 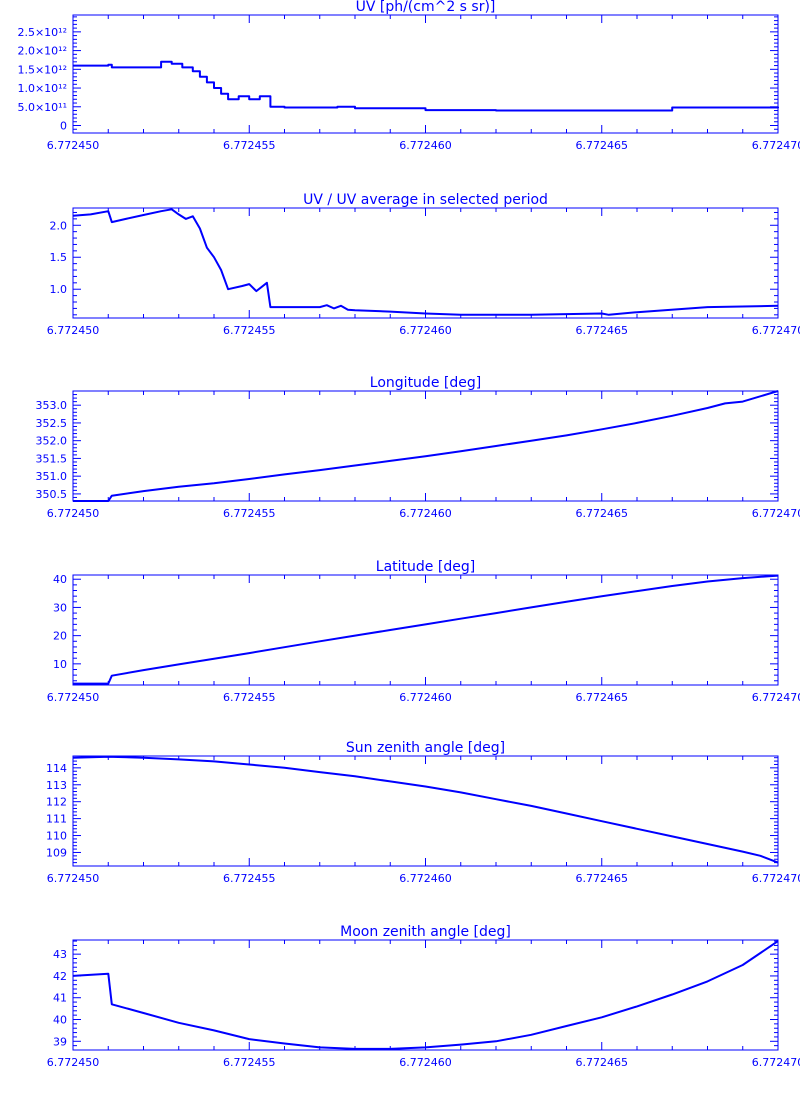 I want to click on y-tick-label: 2.0×10¹², so click(x=42, y=51).